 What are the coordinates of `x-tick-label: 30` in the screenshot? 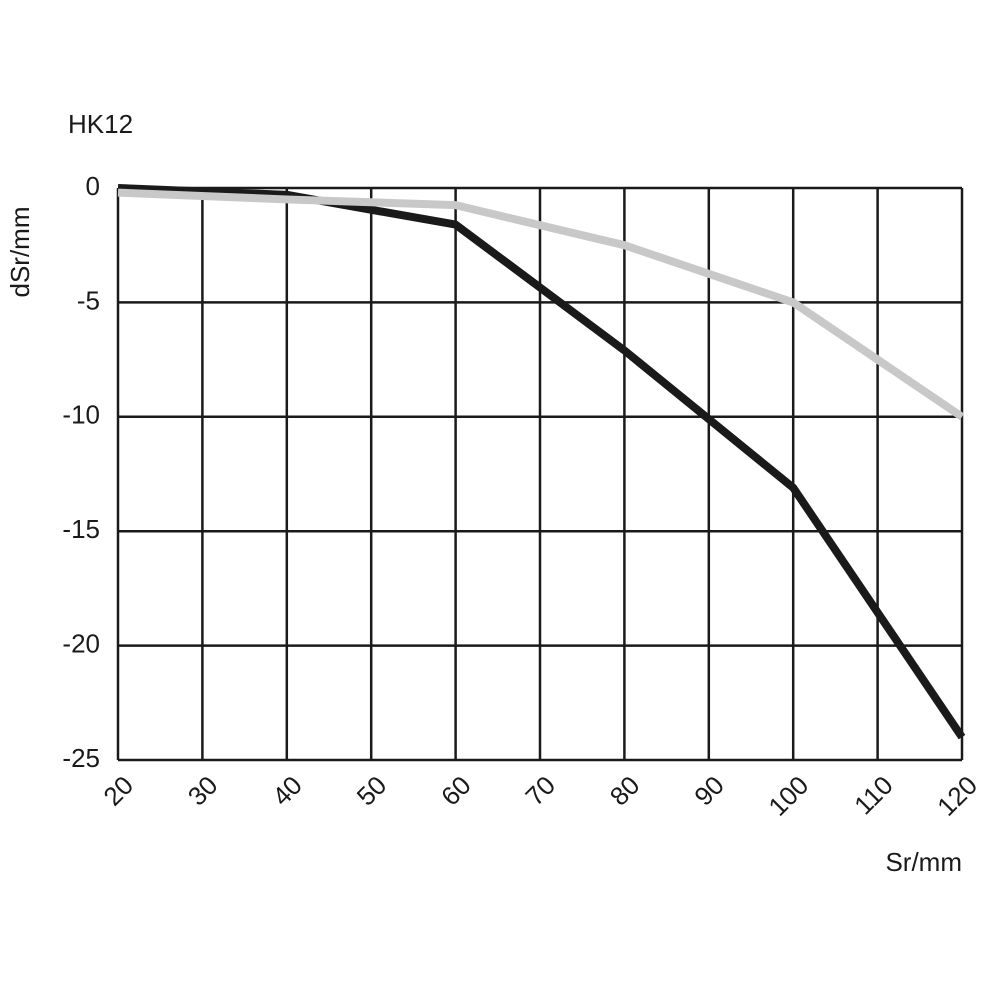 It's located at (203, 791).